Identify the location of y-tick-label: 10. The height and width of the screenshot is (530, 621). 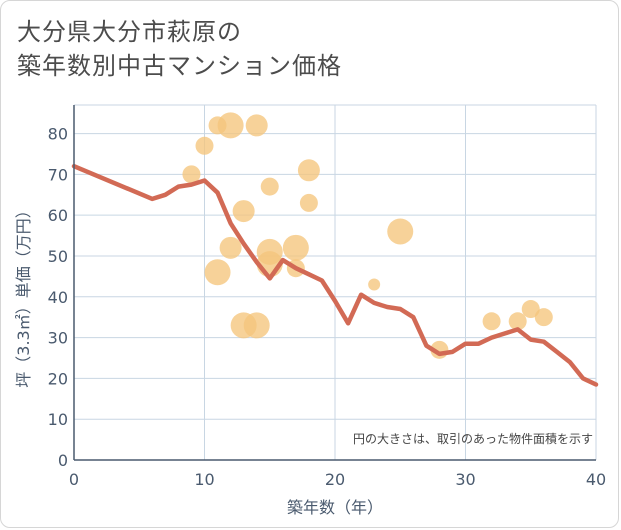
(58, 419).